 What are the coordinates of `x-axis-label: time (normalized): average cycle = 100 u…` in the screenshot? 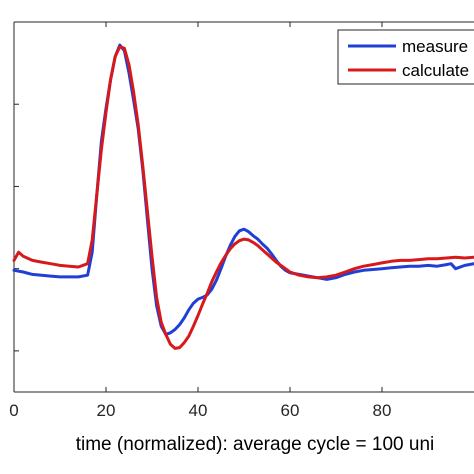 It's located at (255, 444).